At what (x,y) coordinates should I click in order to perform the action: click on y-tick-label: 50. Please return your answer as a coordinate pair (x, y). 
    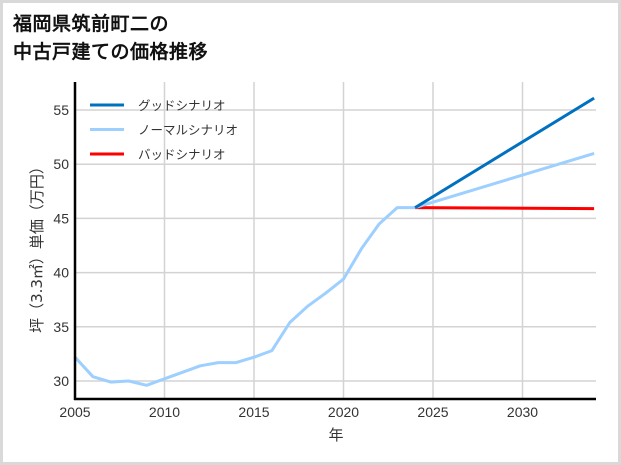
    Looking at the image, I should click on (61, 164).